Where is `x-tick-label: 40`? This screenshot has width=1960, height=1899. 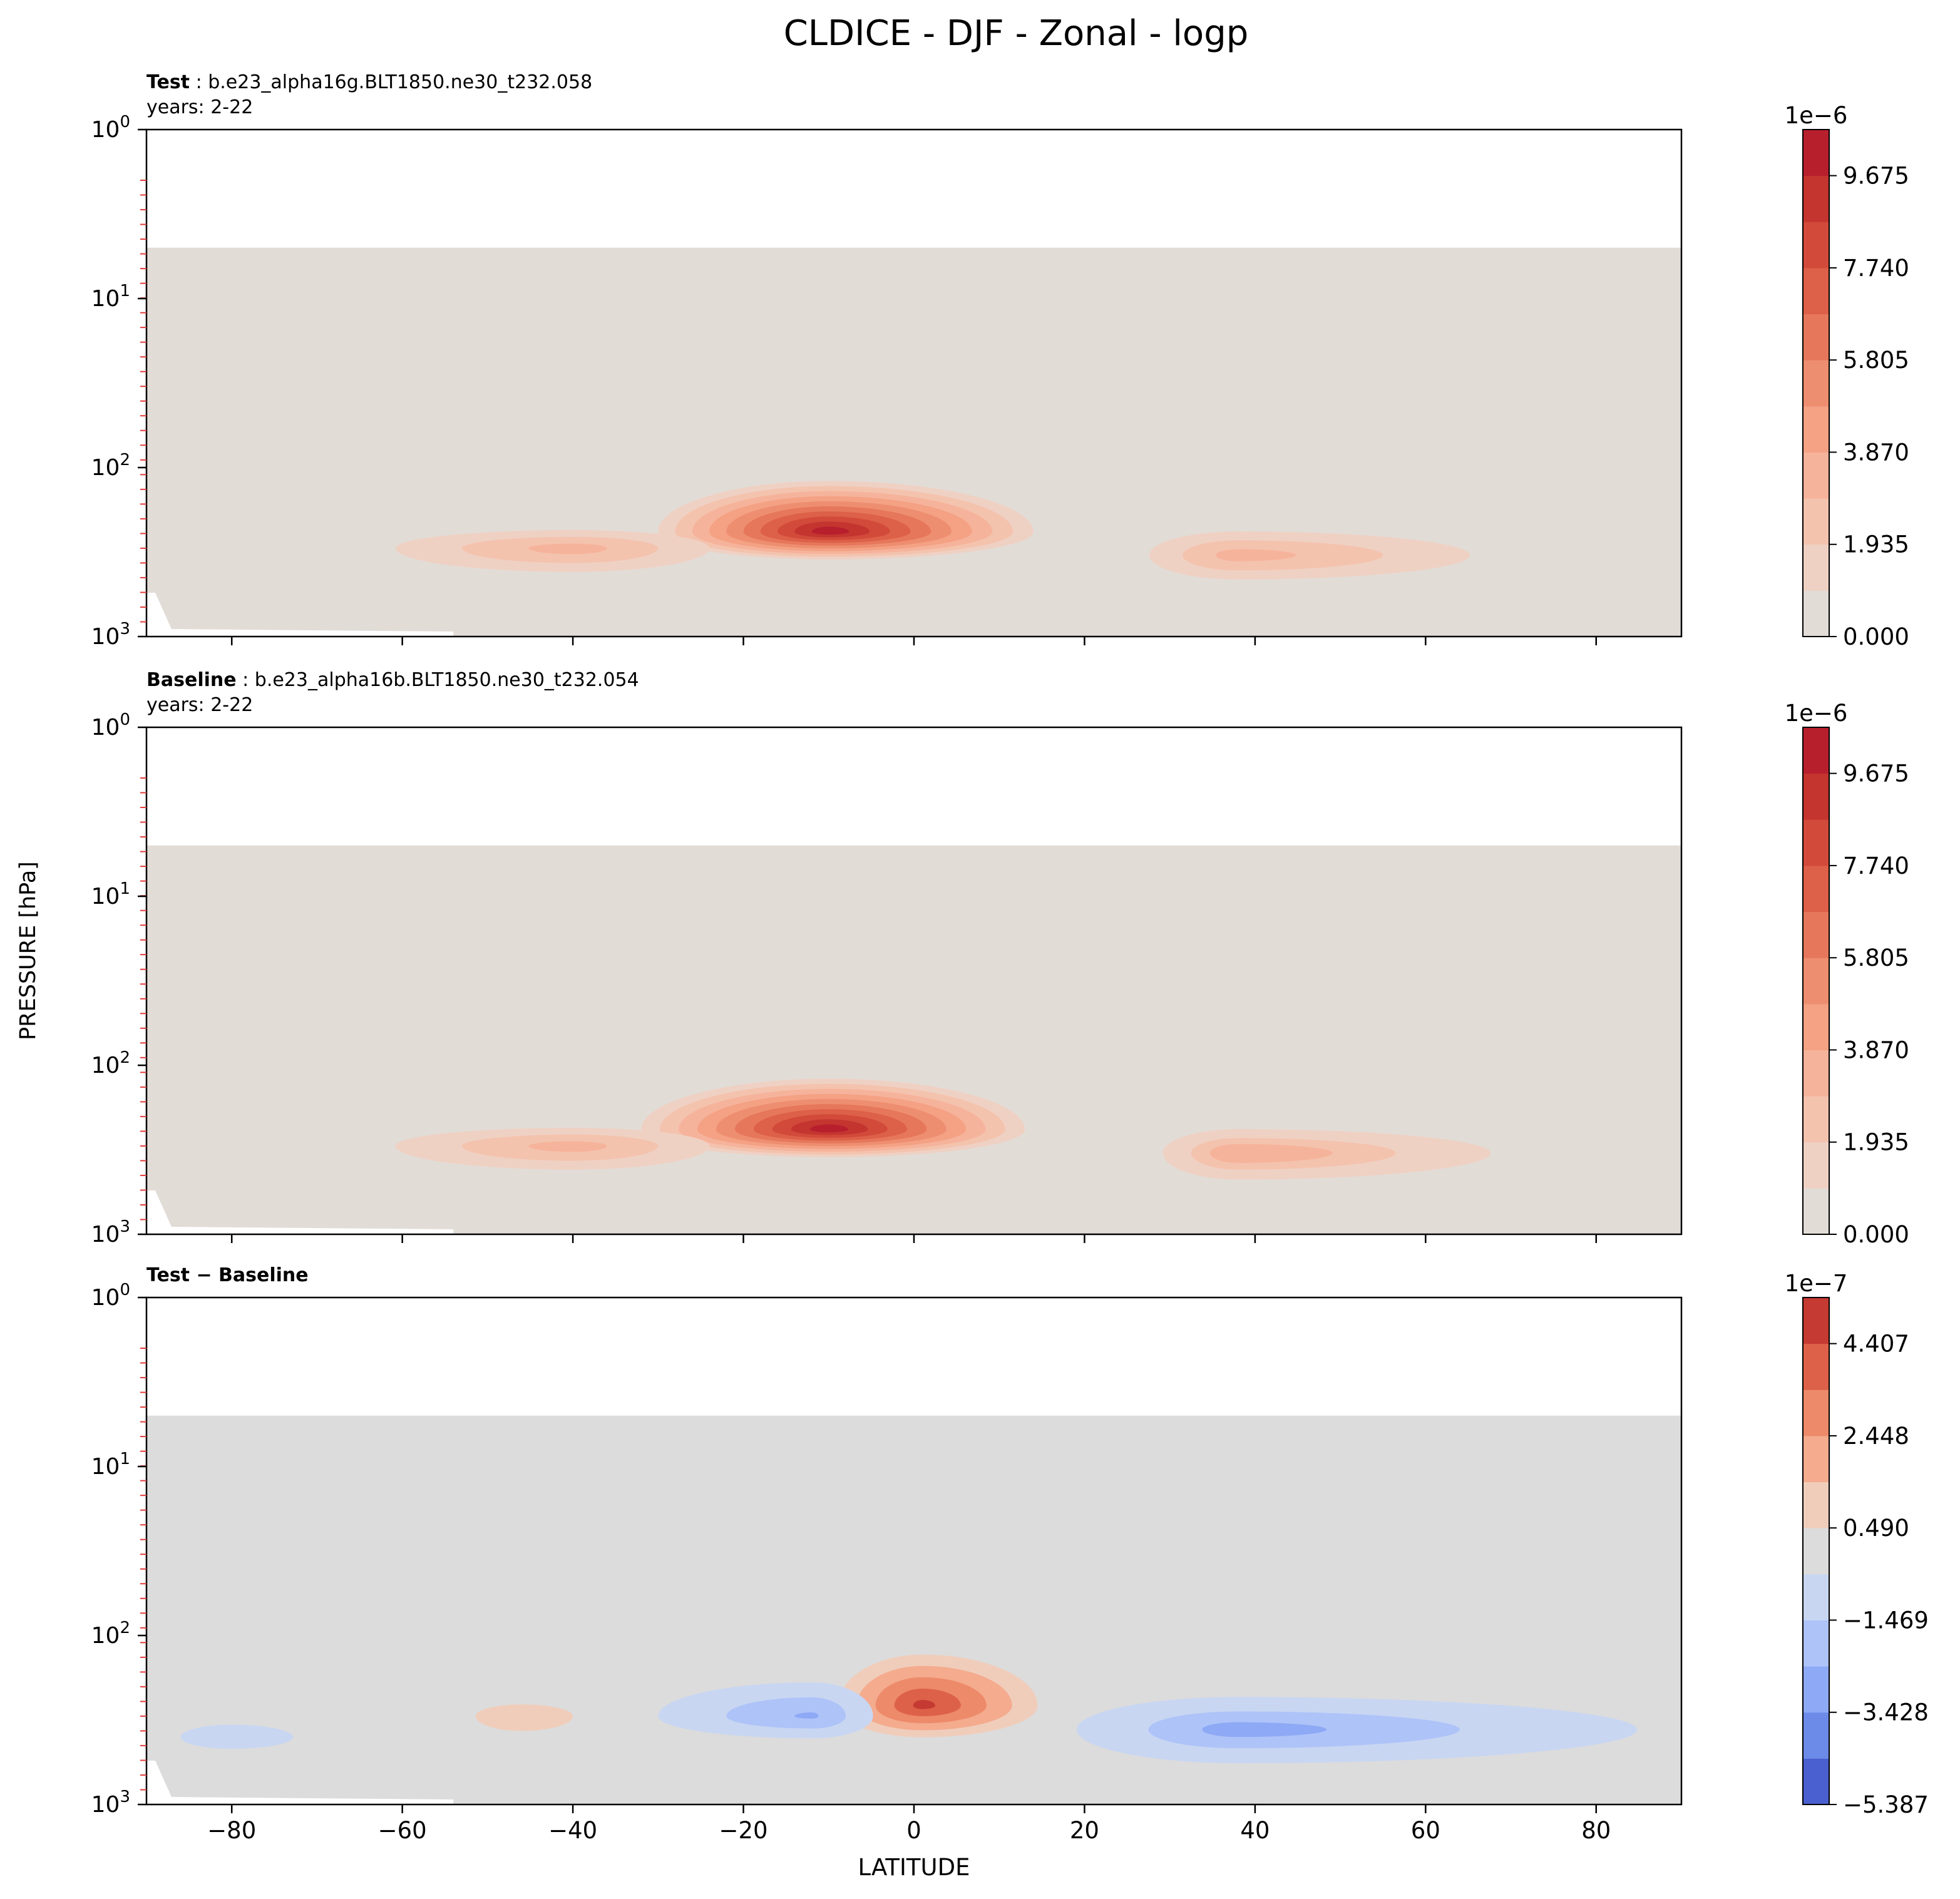 x-tick-label: 40 is located at coordinates (1255, 1830).